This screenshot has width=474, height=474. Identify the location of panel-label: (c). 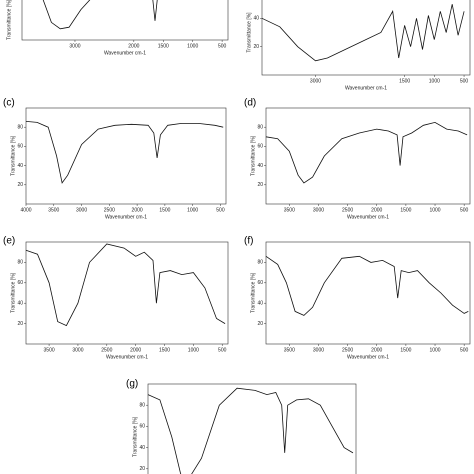
(9, 103).